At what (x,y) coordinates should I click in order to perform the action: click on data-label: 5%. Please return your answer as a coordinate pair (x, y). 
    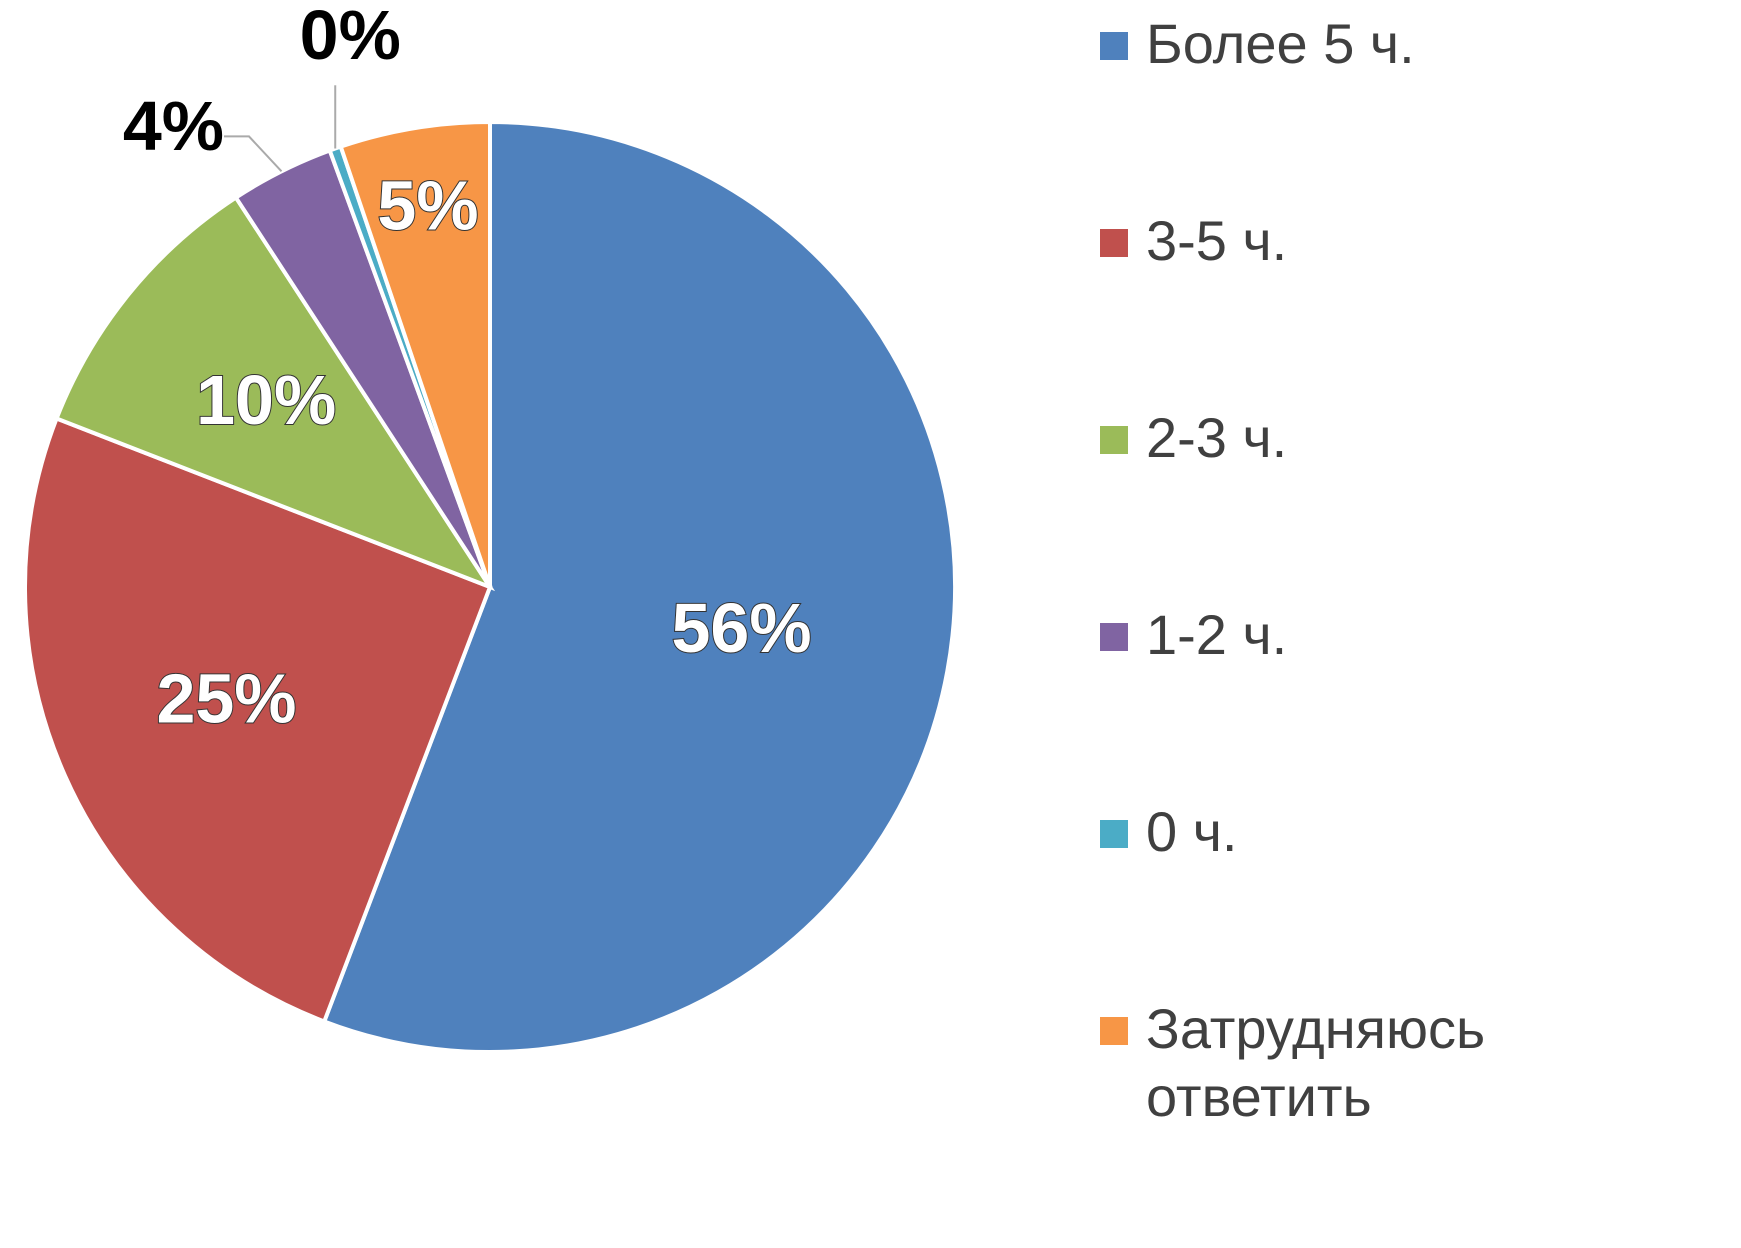
    Looking at the image, I should click on (427, 205).